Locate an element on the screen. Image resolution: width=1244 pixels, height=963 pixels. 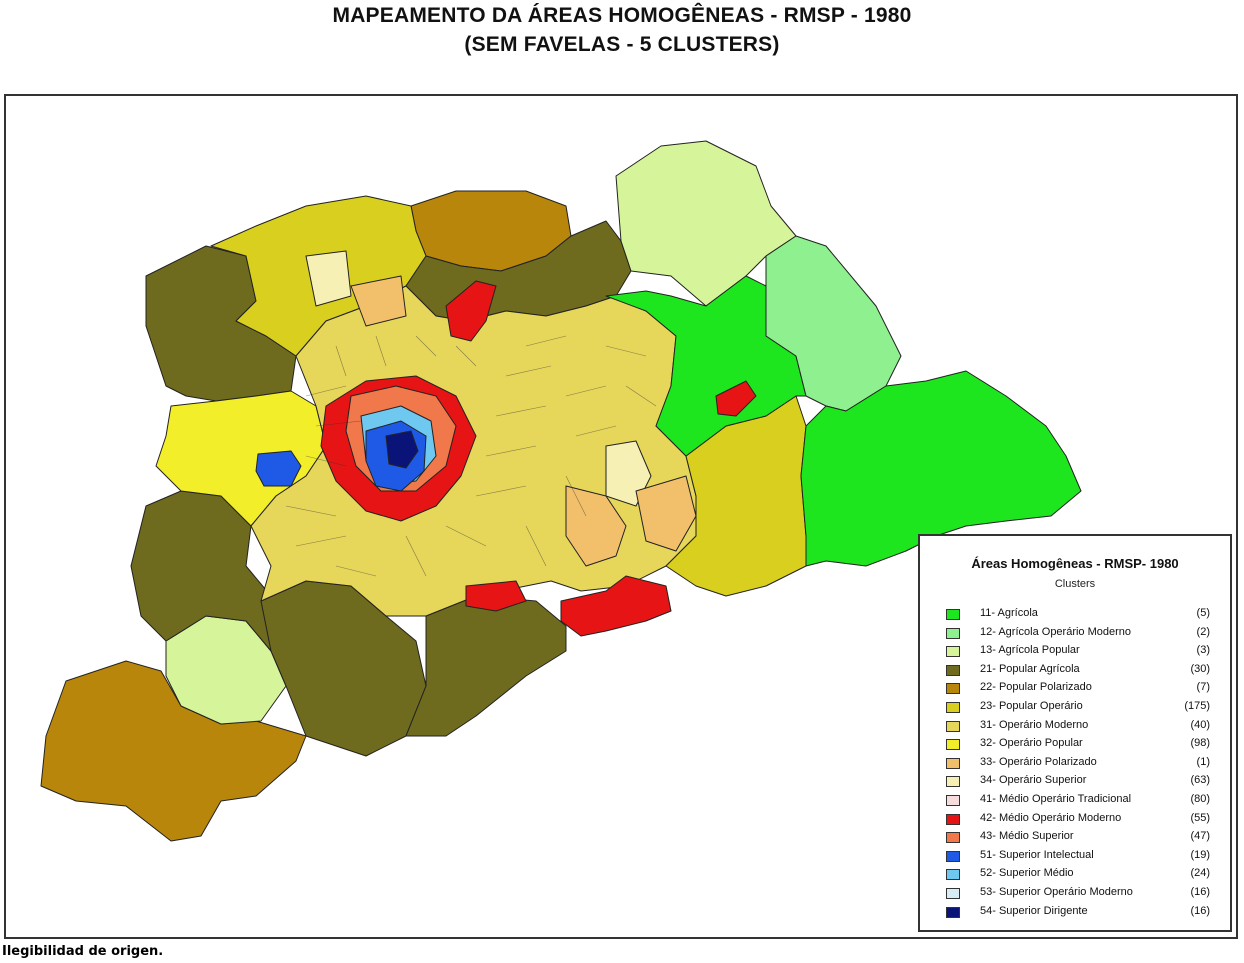
legend-count: (24) is located at coordinates (1200, 873).